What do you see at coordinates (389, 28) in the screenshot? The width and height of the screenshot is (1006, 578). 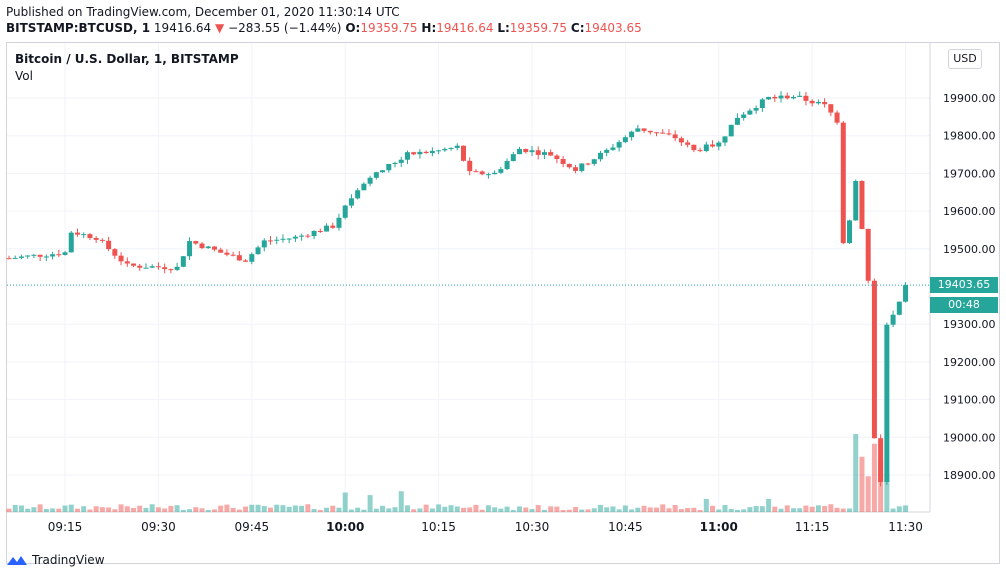 I see `open-value: 19359.75` at bounding box center [389, 28].